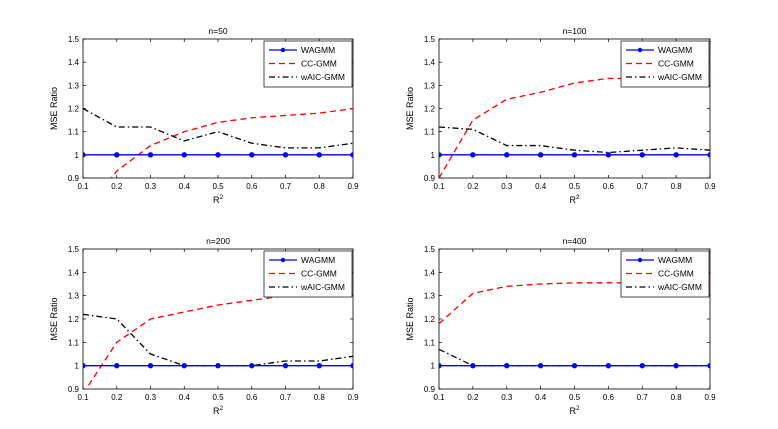  I want to click on series-line-waic-gmm, so click(218, 128).